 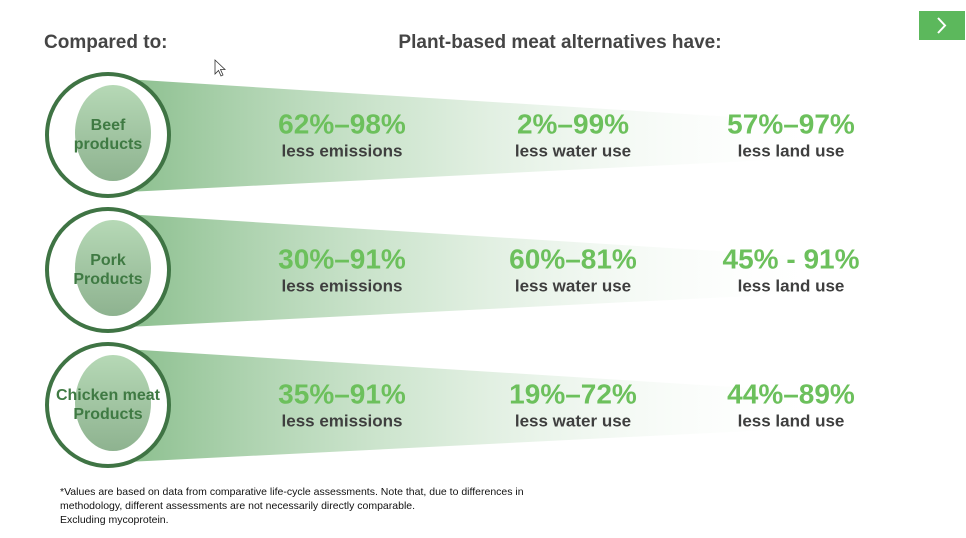 I want to click on metric-value: 30%–91%, so click(x=342, y=258).